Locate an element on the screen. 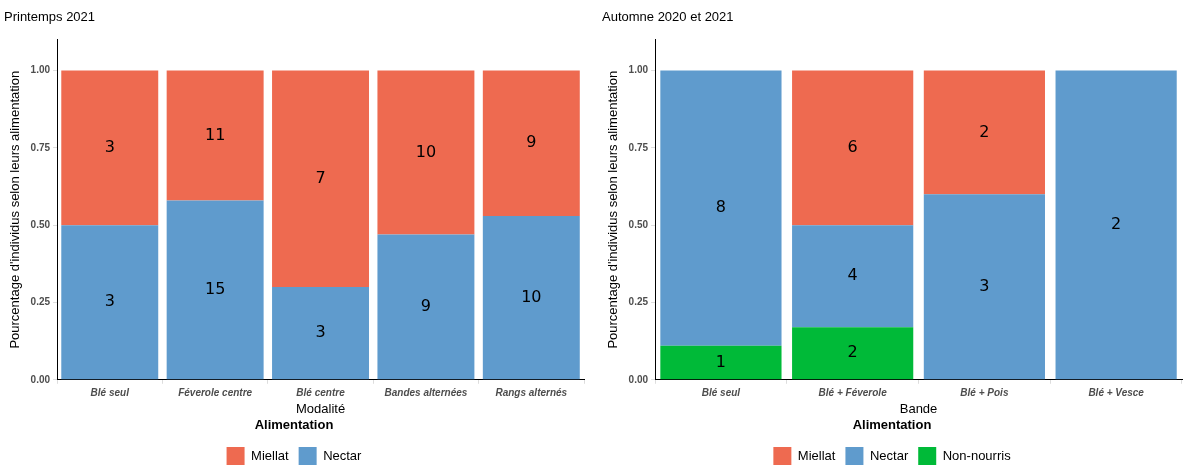 Image resolution: width=1196 pixels, height=475 pixels. annotation: 6 is located at coordinates (852, 146).